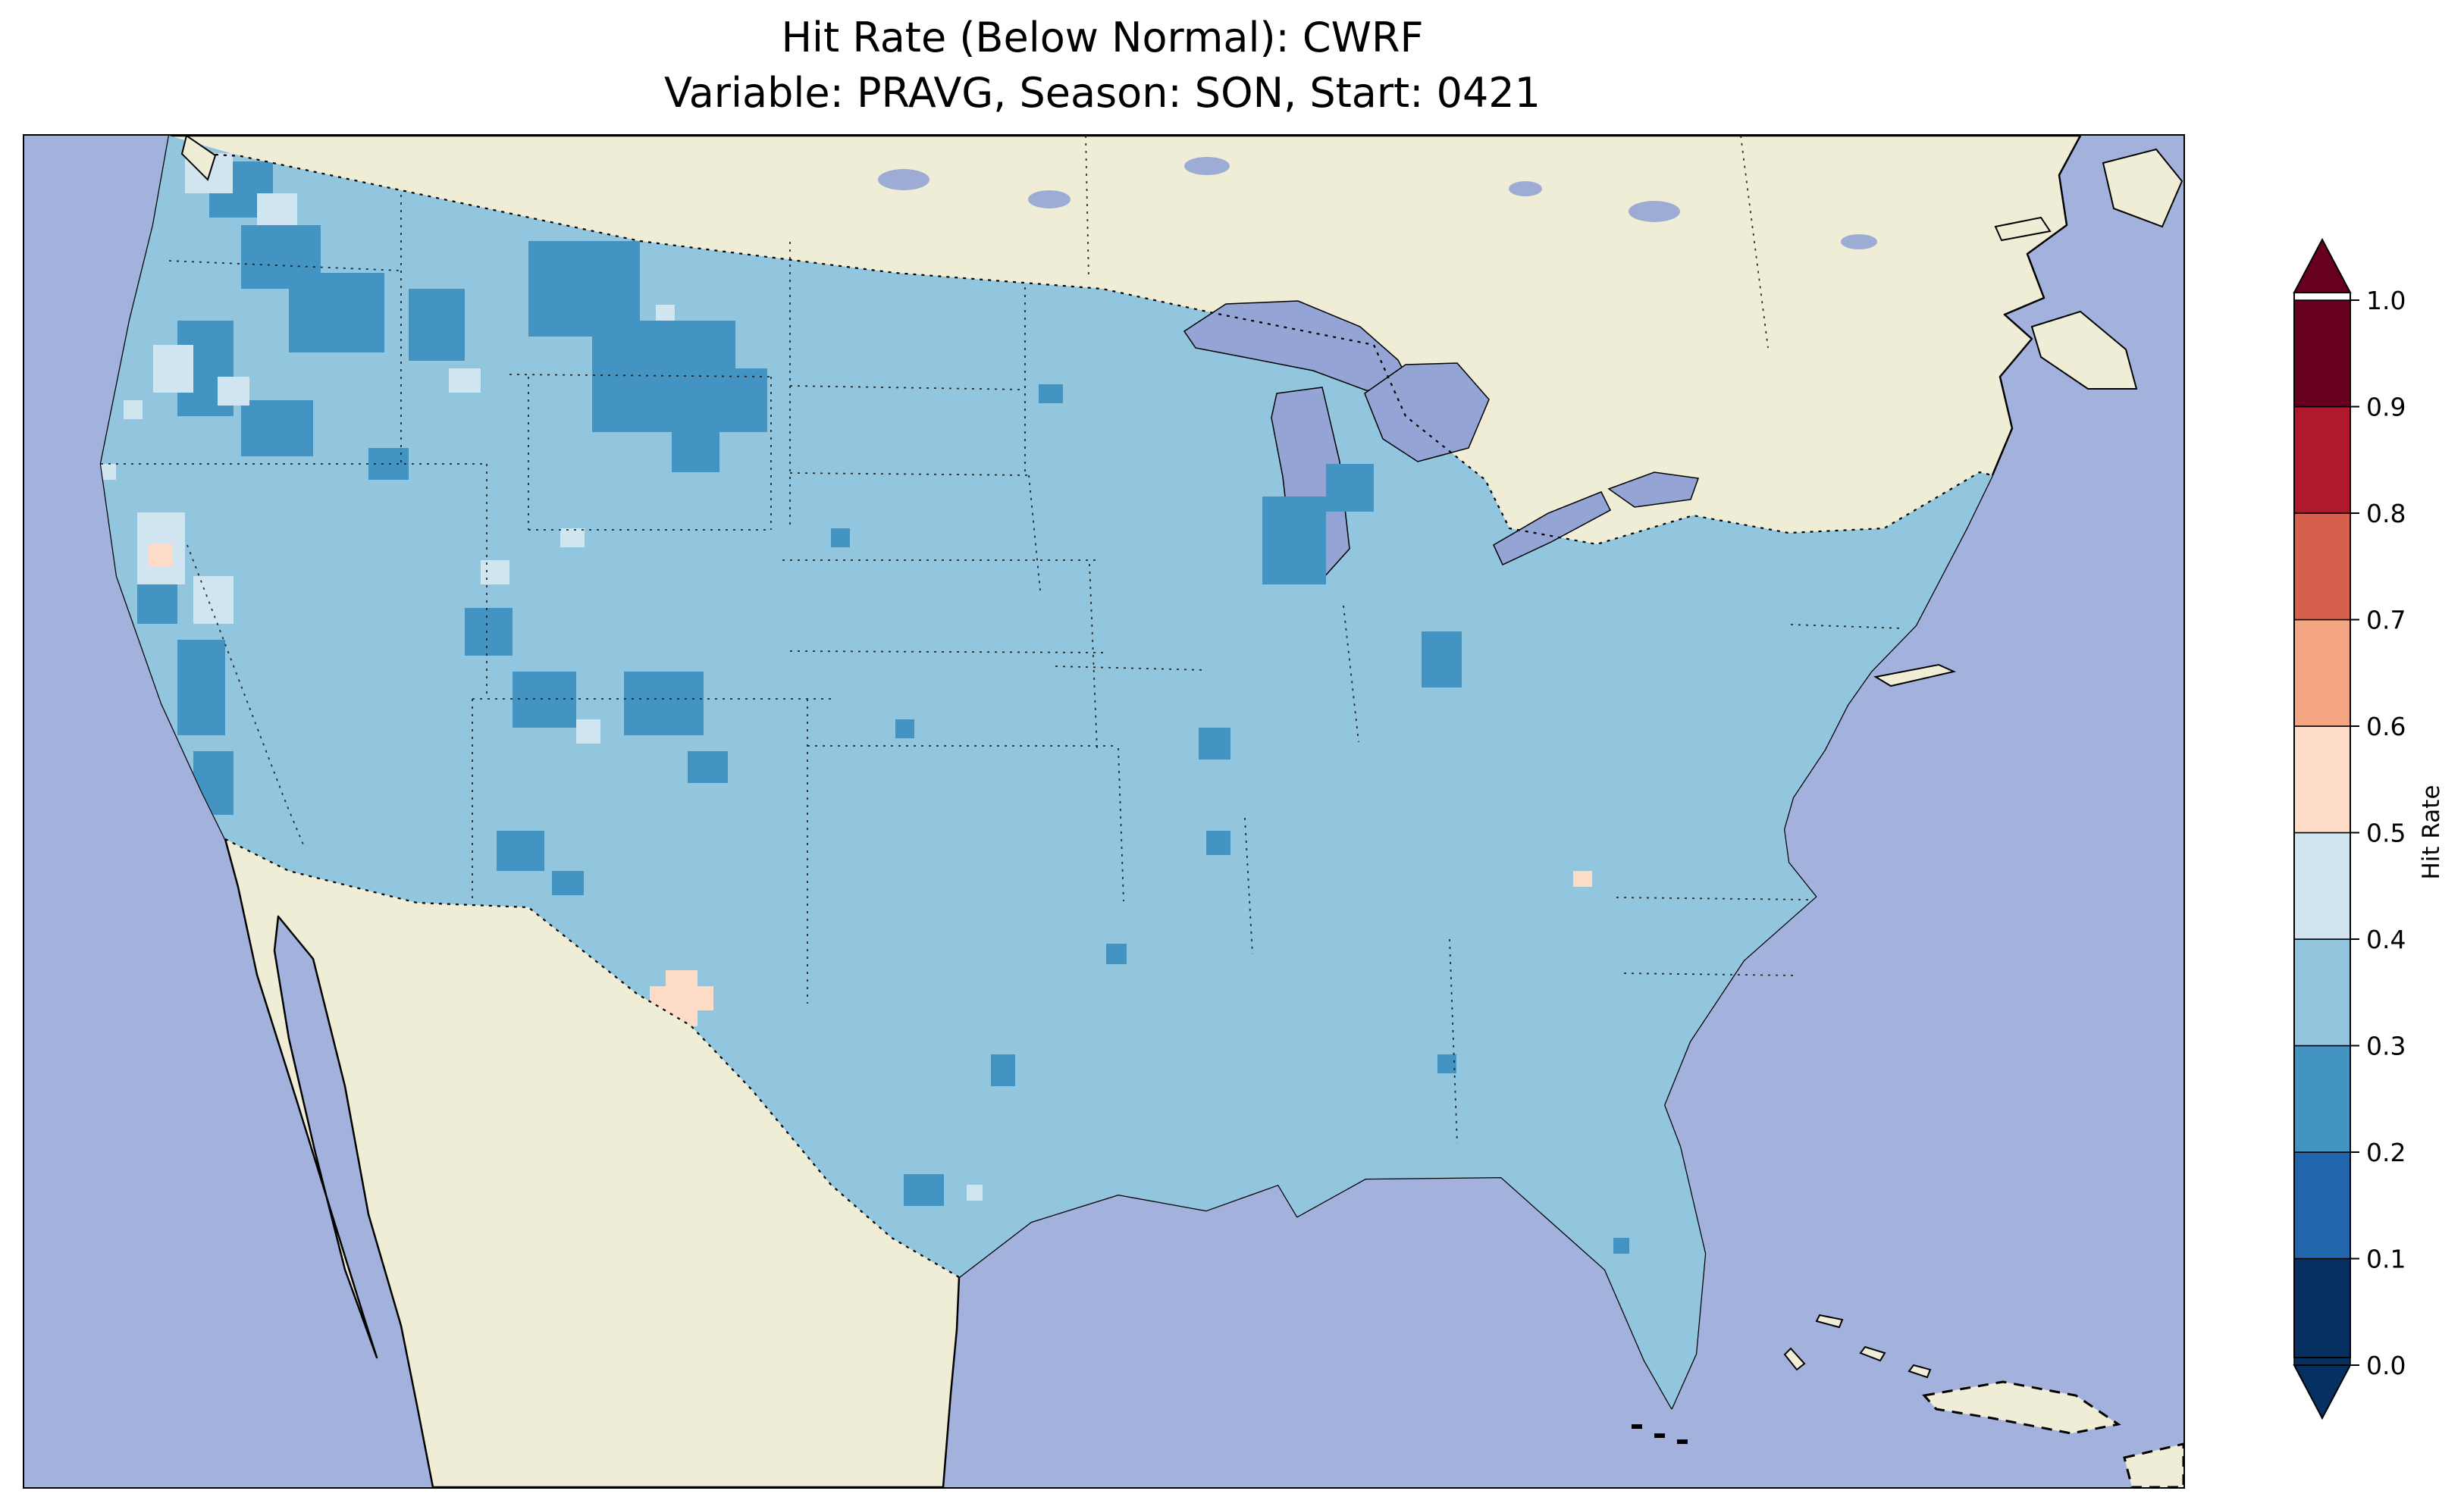  What do you see at coordinates (2386, 1365) in the screenshot?
I see `colorbar-tick-label: 0.0` at bounding box center [2386, 1365].